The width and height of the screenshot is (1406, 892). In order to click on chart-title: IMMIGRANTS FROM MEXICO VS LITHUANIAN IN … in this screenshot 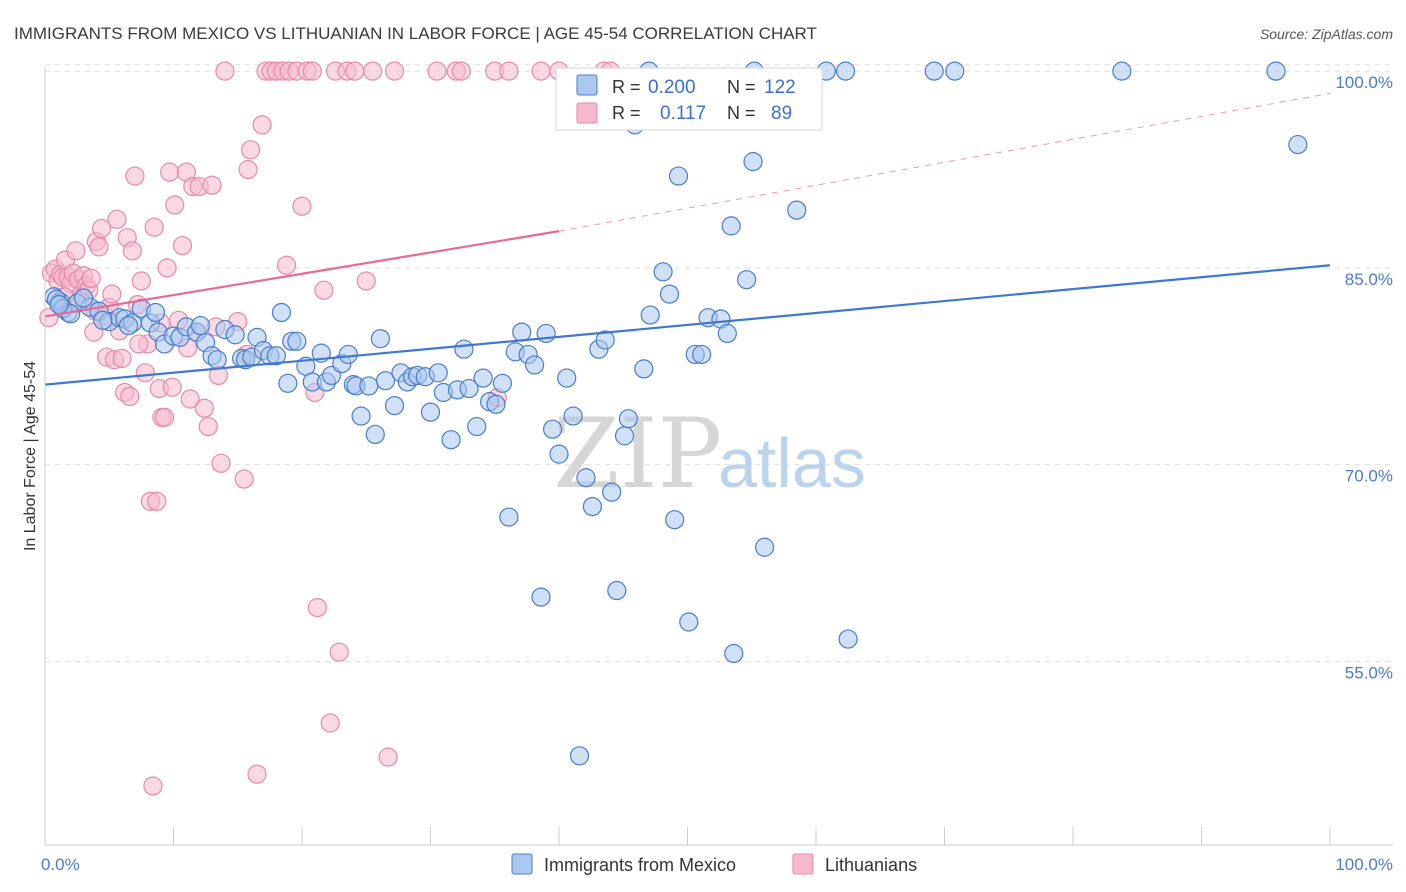, I will do `click(415, 33)`.